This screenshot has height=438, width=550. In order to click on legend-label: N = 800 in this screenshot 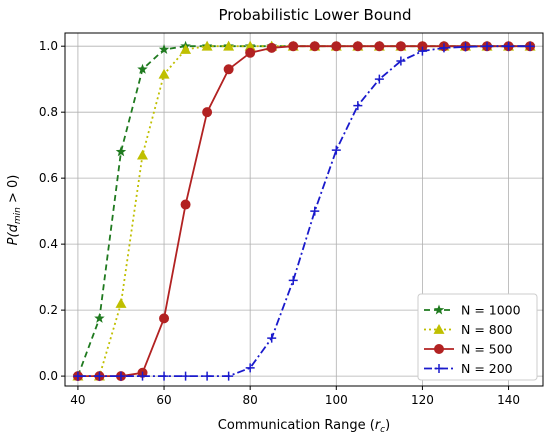, I will do `click(487, 329)`.